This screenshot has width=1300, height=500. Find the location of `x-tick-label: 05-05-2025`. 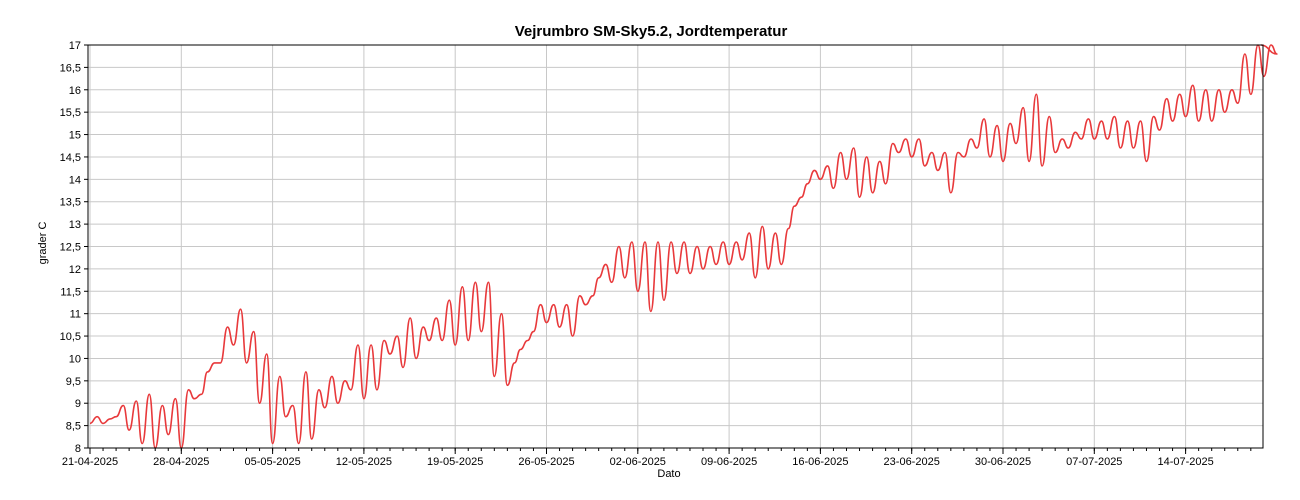

x-tick-label: 05-05-2025 is located at coordinates (272, 462).